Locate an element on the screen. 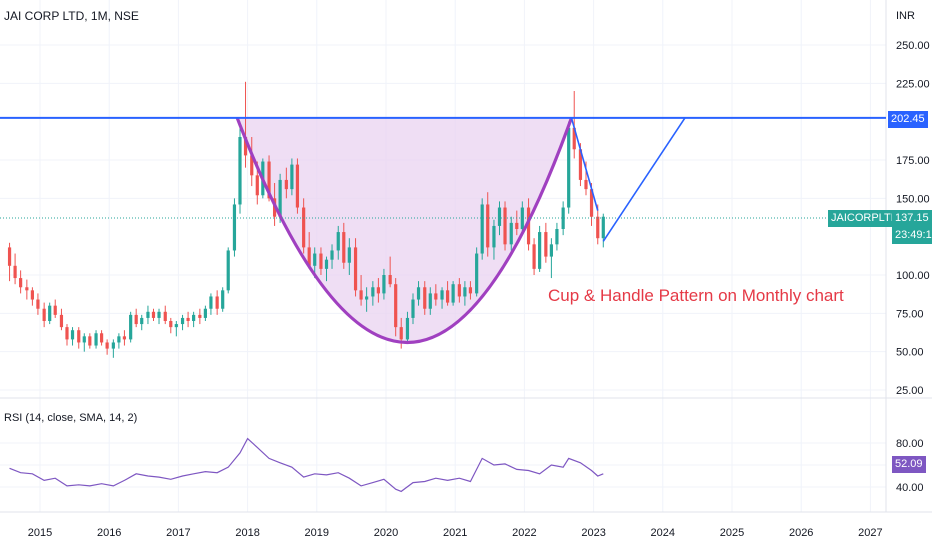 The image size is (932, 555). rsi-indicator-label: RSI (14, close, SMA, 14, 2) is located at coordinates (71, 418).